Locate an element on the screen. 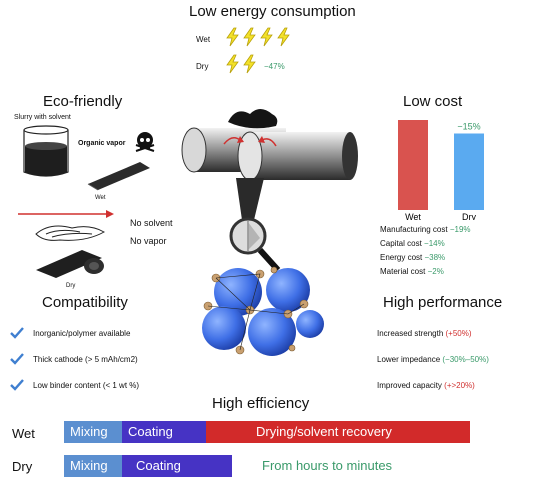 The width and height of the screenshot is (543, 483). cost-item: Capital cost −14% is located at coordinates (425, 244).